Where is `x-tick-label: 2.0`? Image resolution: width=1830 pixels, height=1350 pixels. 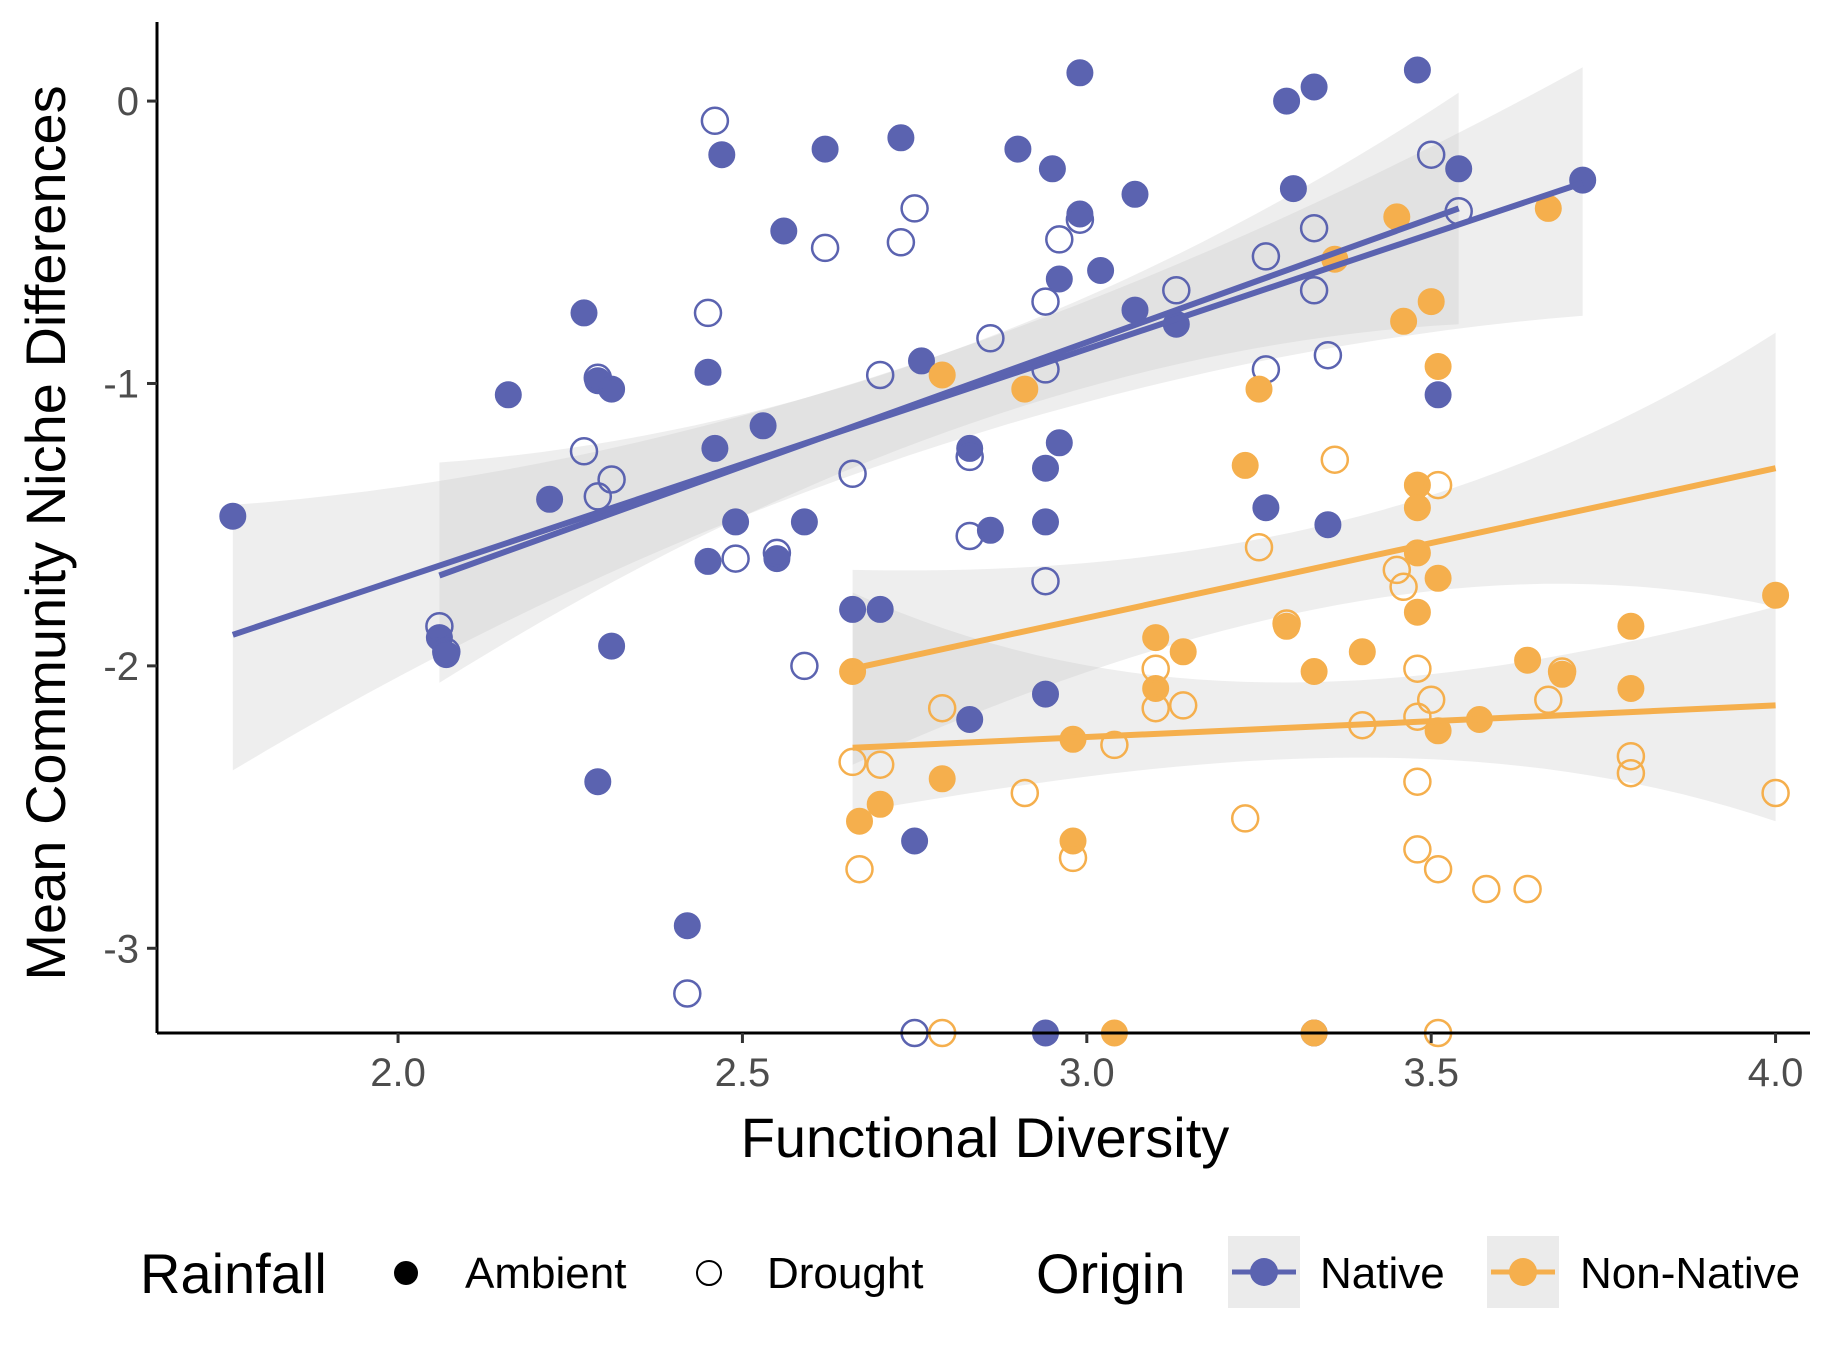 x-tick-label: 2.0 is located at coordinates (398, 1073).